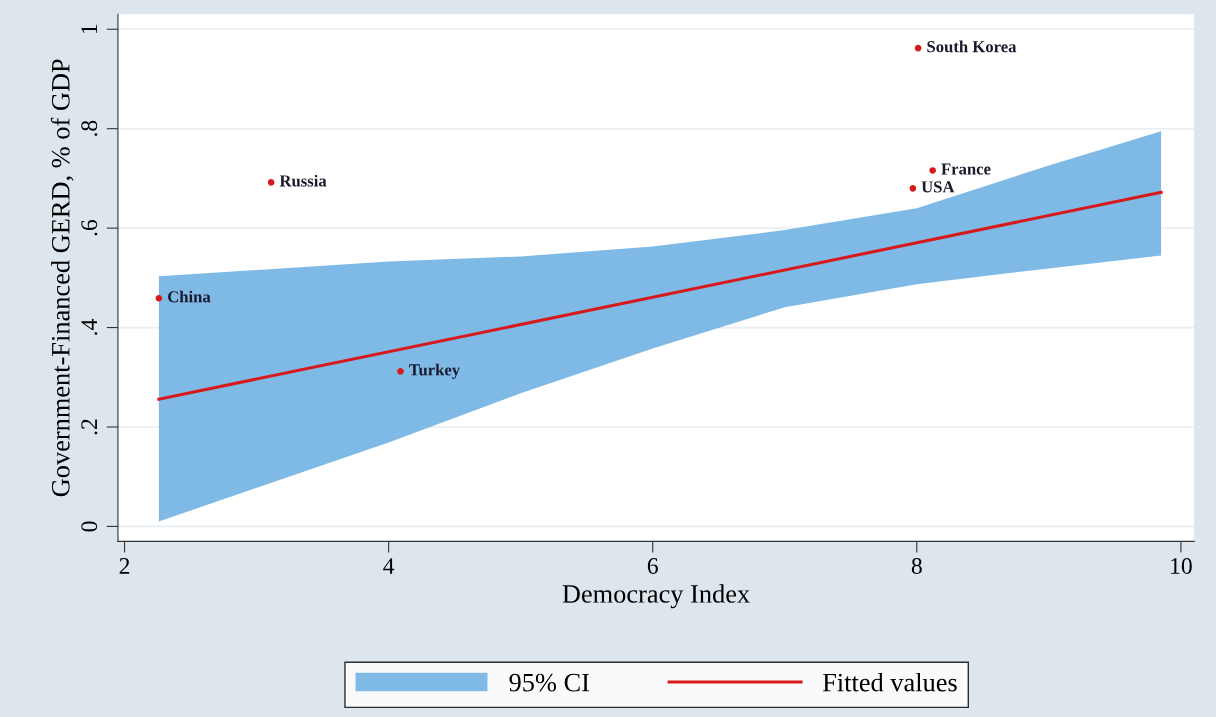 The image size is (1216, 717). I want to click on x-tick-label: 8, so click(916, 565).